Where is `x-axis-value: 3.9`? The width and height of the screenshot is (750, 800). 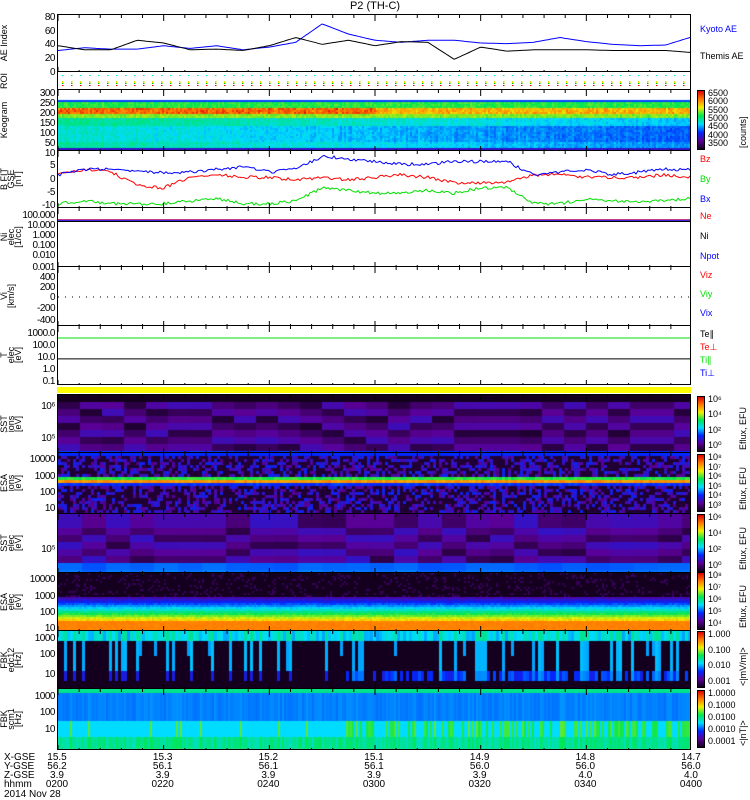
x-axis-value: 3.9 is located at coordinates (479, 775).